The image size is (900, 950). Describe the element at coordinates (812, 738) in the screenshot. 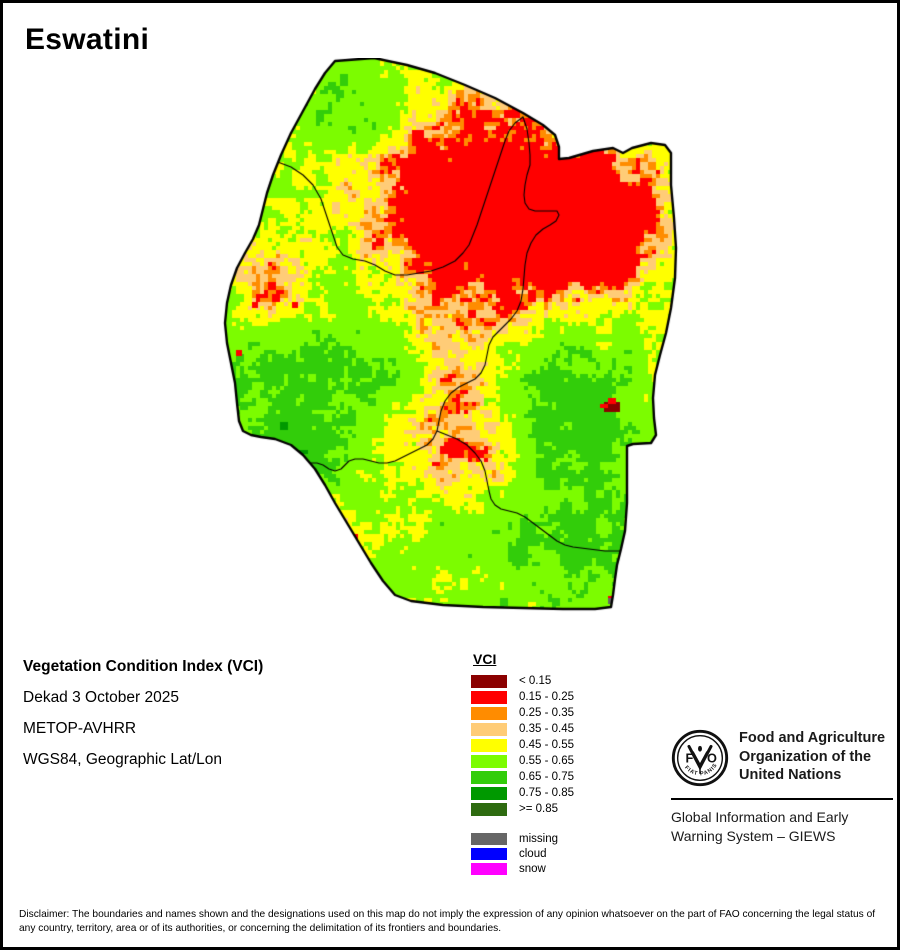

I see `fao-org-line-1: Food and Agriculture` at that location.